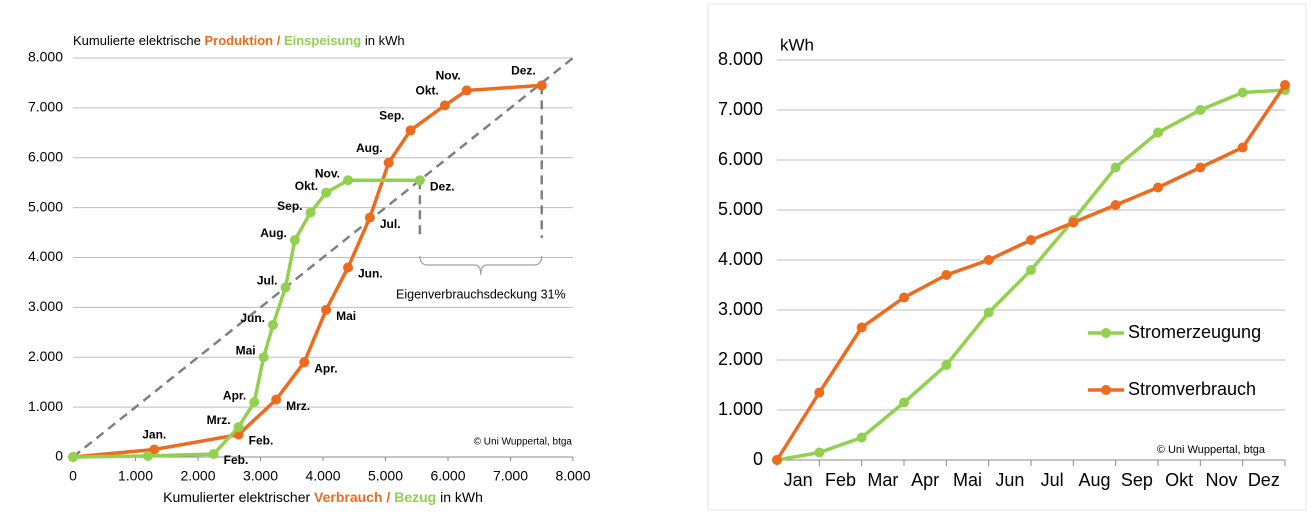  I want to click on x-tick-label: 3.000, so click(260, 476).